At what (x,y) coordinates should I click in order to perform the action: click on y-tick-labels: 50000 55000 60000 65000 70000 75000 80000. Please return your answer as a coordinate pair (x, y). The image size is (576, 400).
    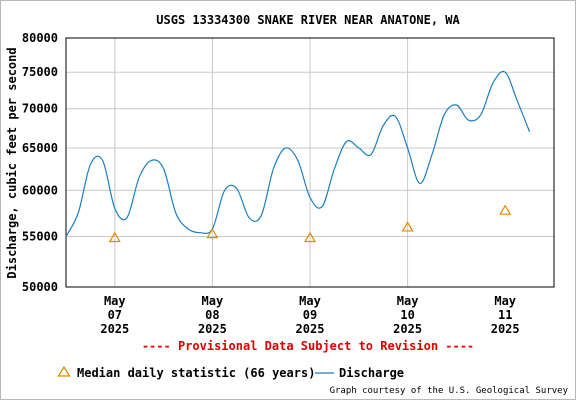
    Looking at the image, I should click on (40, 162).